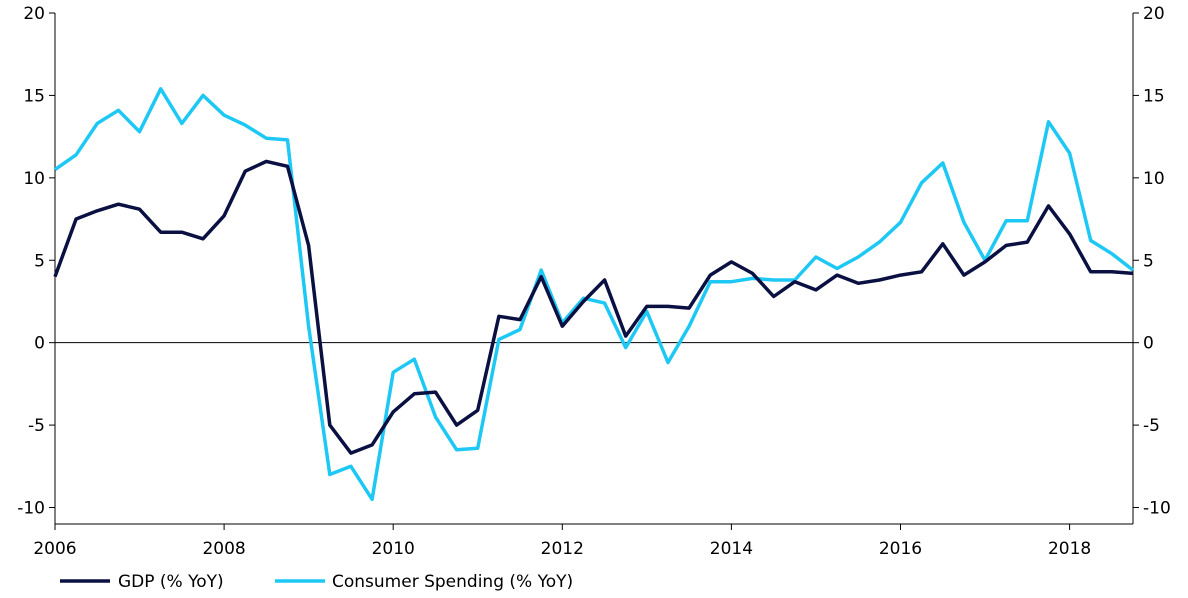 The height and width of the screenshot is (598, 1188). I want to click on y-tick-label-right: 5, so click(1148, 261).